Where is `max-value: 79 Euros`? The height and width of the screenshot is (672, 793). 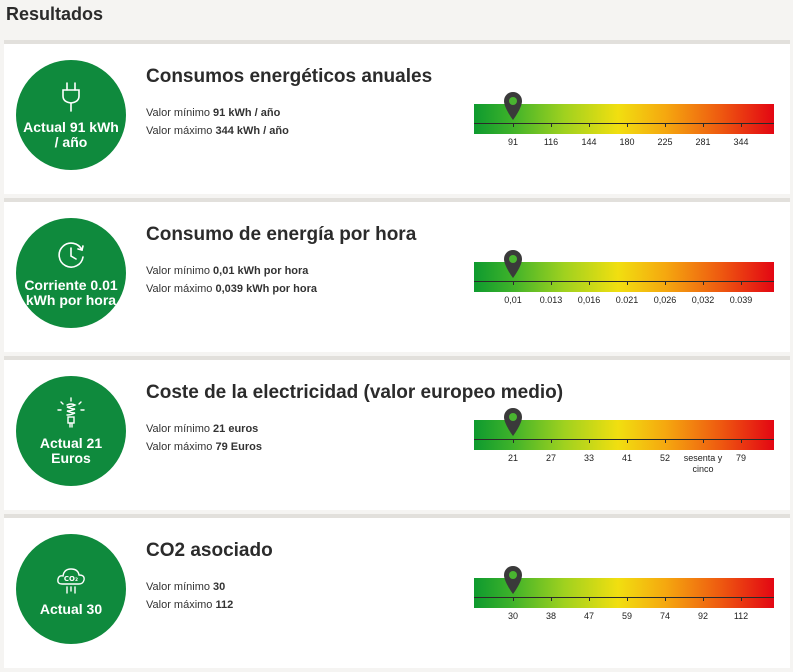 max-value: 79 Euros is located at coordinates (238, 447).